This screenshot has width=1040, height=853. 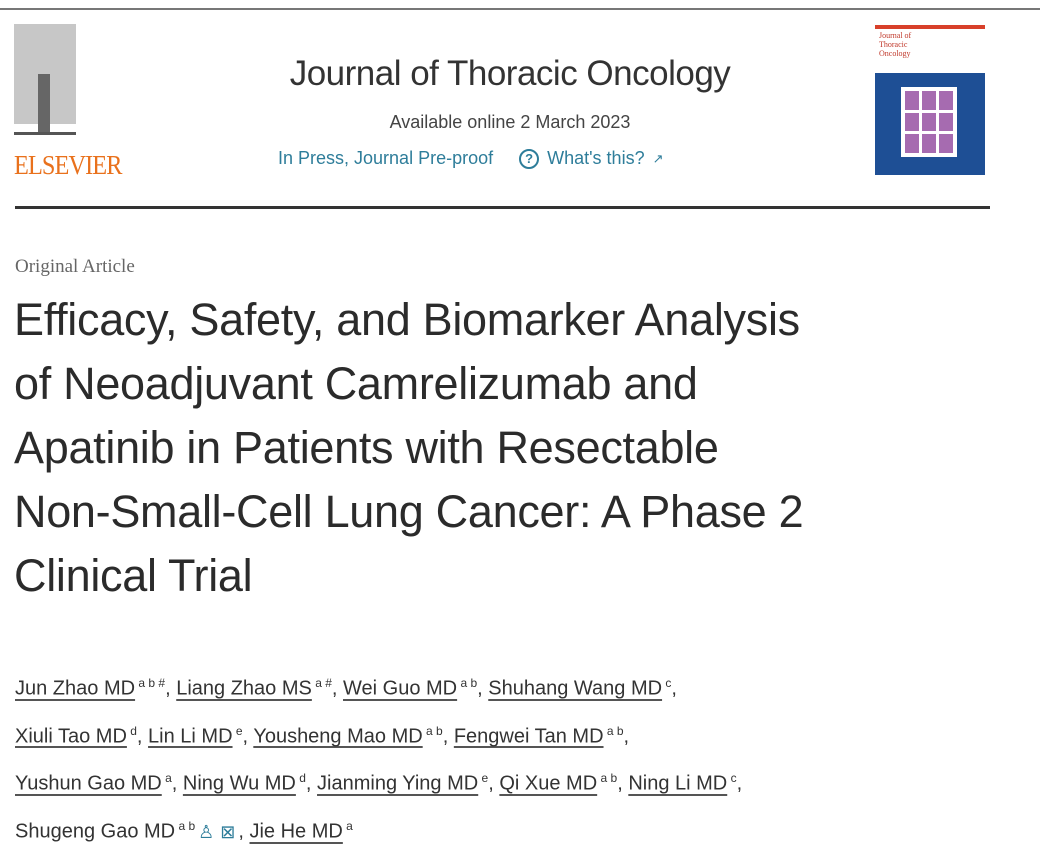 I want to click on help-icon: ?, so click(x=529, y=158).